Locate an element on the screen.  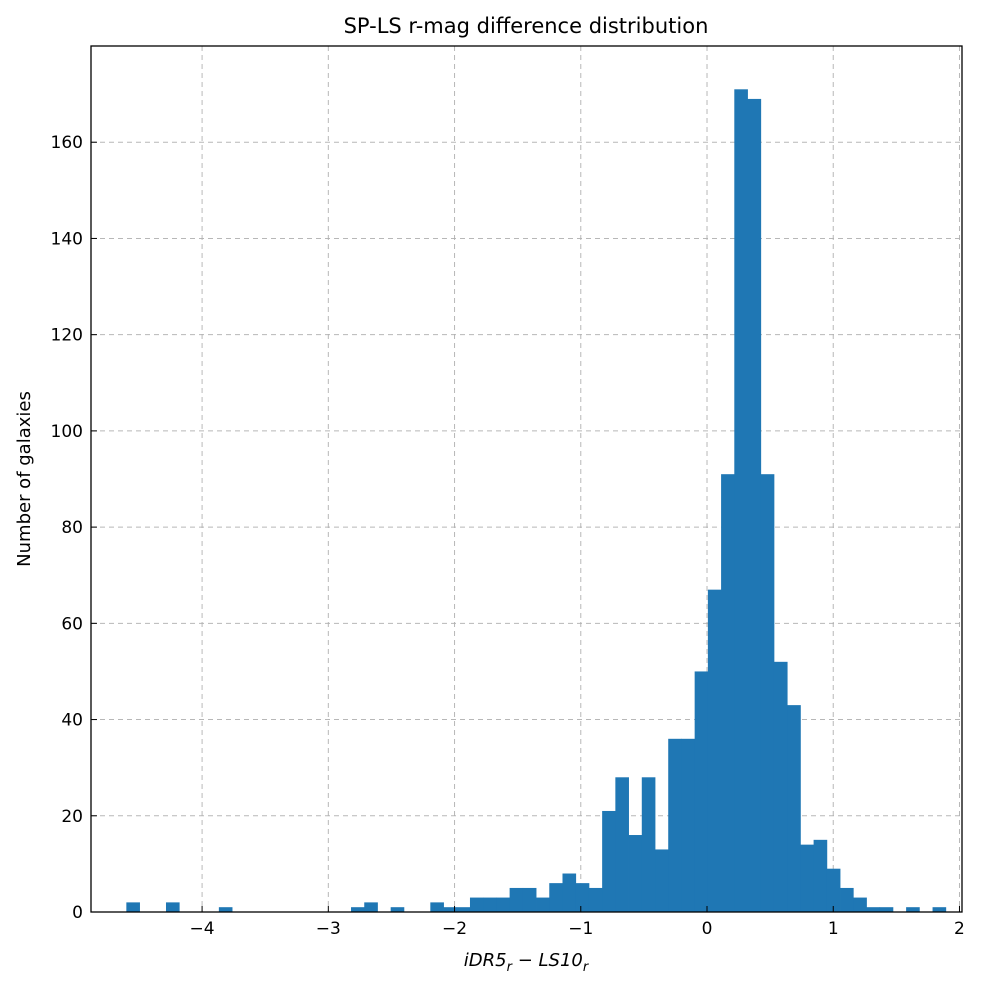
x-axis-label: iDR5r − LS10r is located at coordinates (527, 962).